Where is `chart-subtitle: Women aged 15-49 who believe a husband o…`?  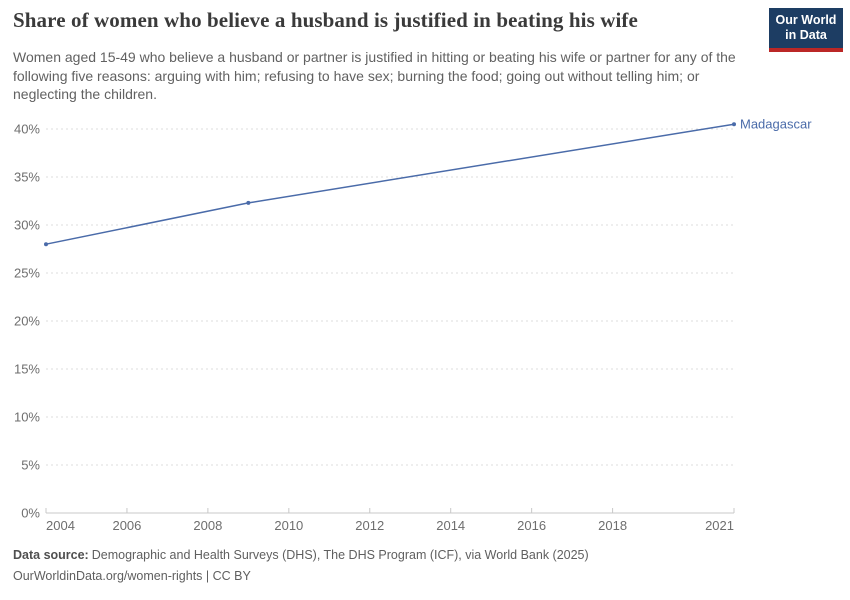
chart-subtitle: Women aged 15-49 who believe a husband o… is located at coordinates (374, 75).